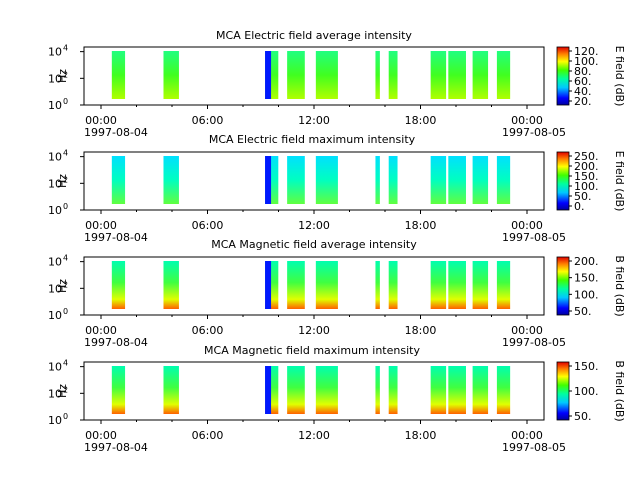 The height and width of the screenshot is (480, 640). What do you see at coordinates (583, 91) in the screenshot?
I see `colorbar-tick-label: 40.` at bounding box center [583, 91].